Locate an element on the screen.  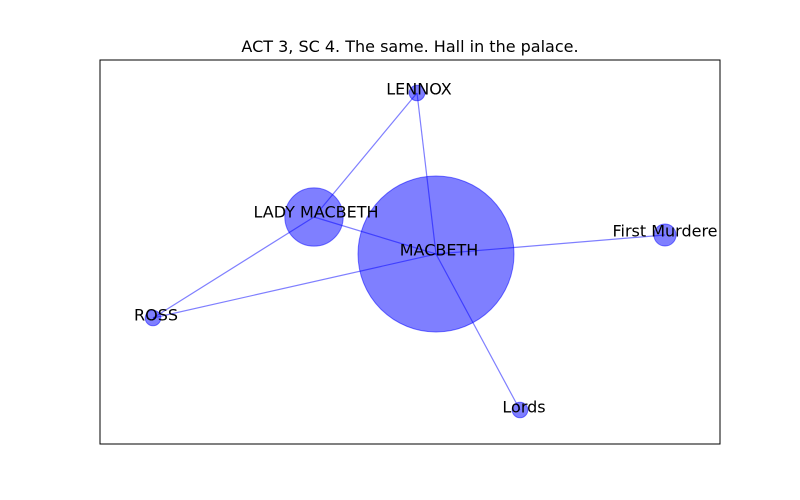
node-label-lady-macbeth: LADY MACBETH is located at coordinates (315, 212).